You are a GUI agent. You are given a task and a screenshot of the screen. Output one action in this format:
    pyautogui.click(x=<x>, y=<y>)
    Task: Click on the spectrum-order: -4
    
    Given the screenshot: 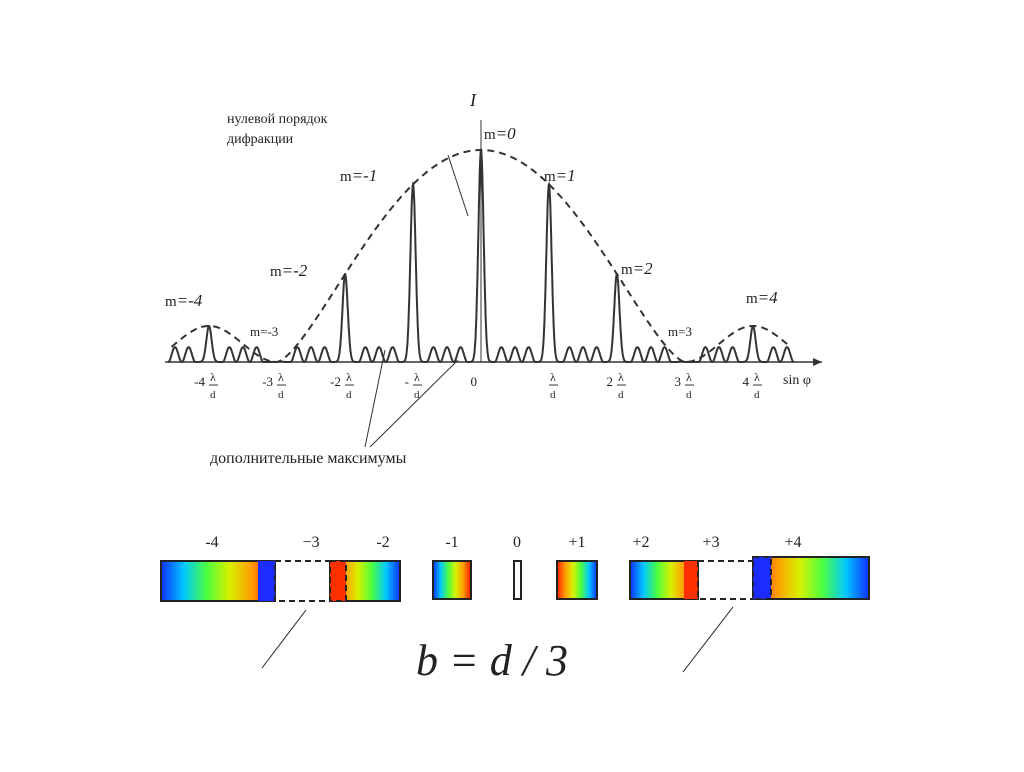 What is the action you would take?
    pyautogui.click(x=211, y=542)
    